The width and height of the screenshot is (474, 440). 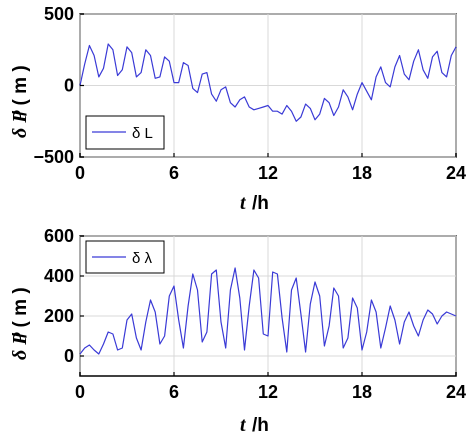 What do you see at coordinates (20, 312) in the screenshot?
I see `y-axis-label-unit-bottom: / ( m )` at bounding box center [20, 312].